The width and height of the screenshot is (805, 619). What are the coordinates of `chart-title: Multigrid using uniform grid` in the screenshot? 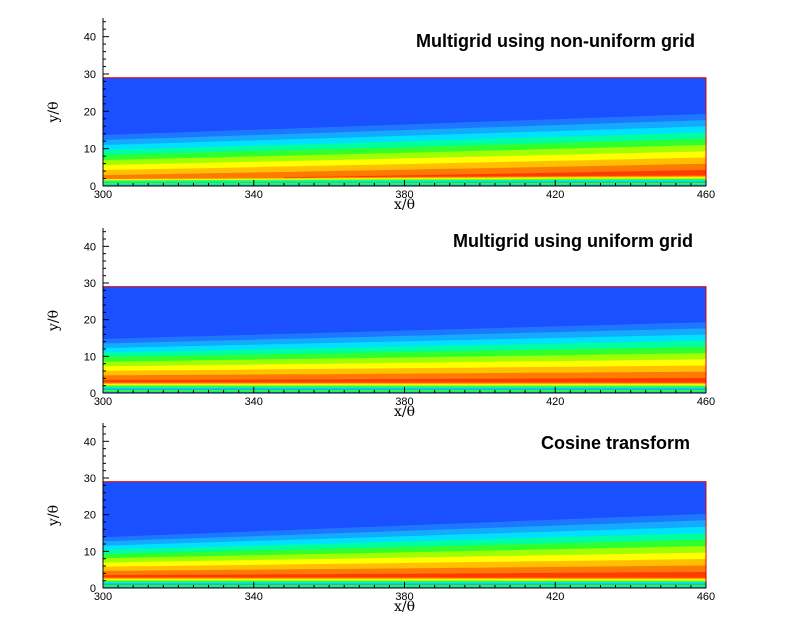 It's located at (573, 241).